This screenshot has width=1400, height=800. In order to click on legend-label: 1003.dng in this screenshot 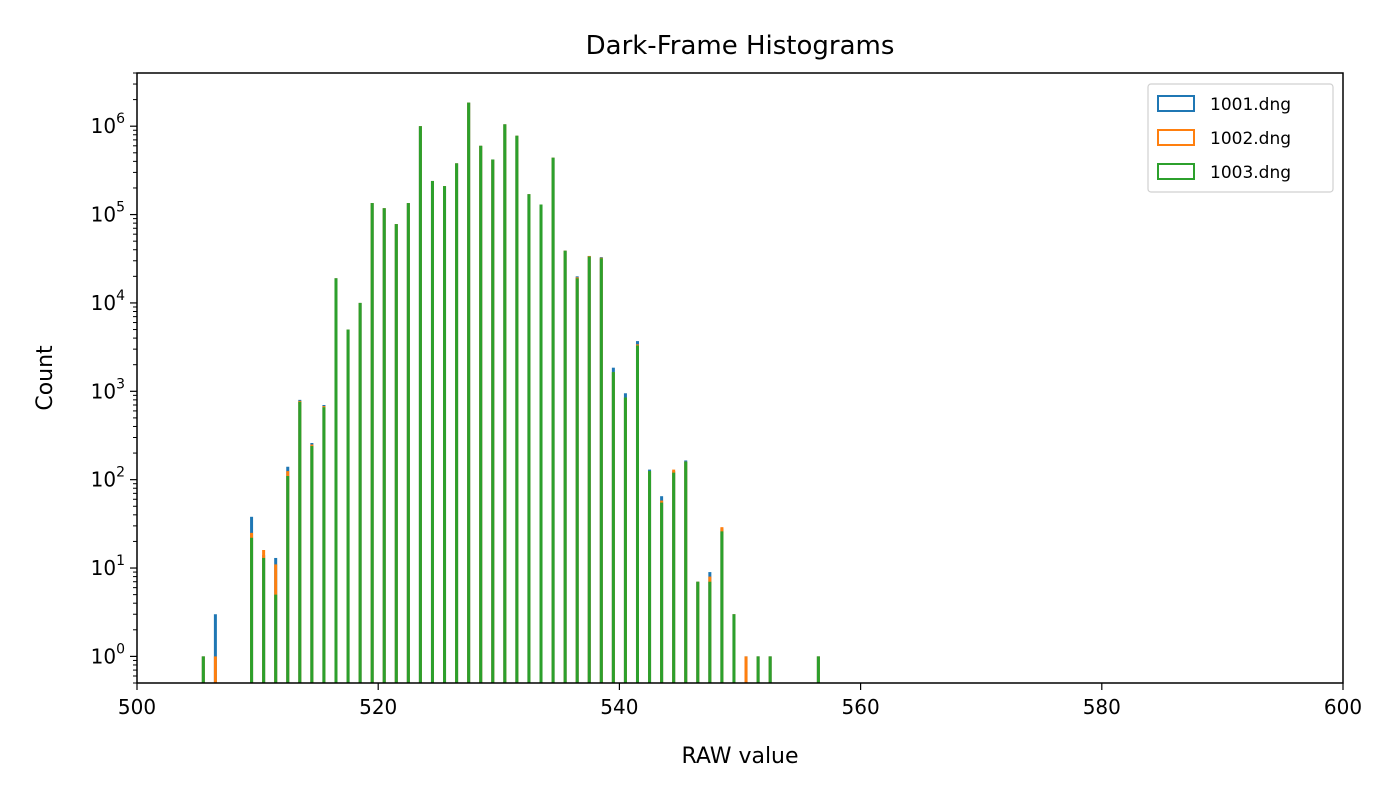, I will do `click(1250, 173)`.